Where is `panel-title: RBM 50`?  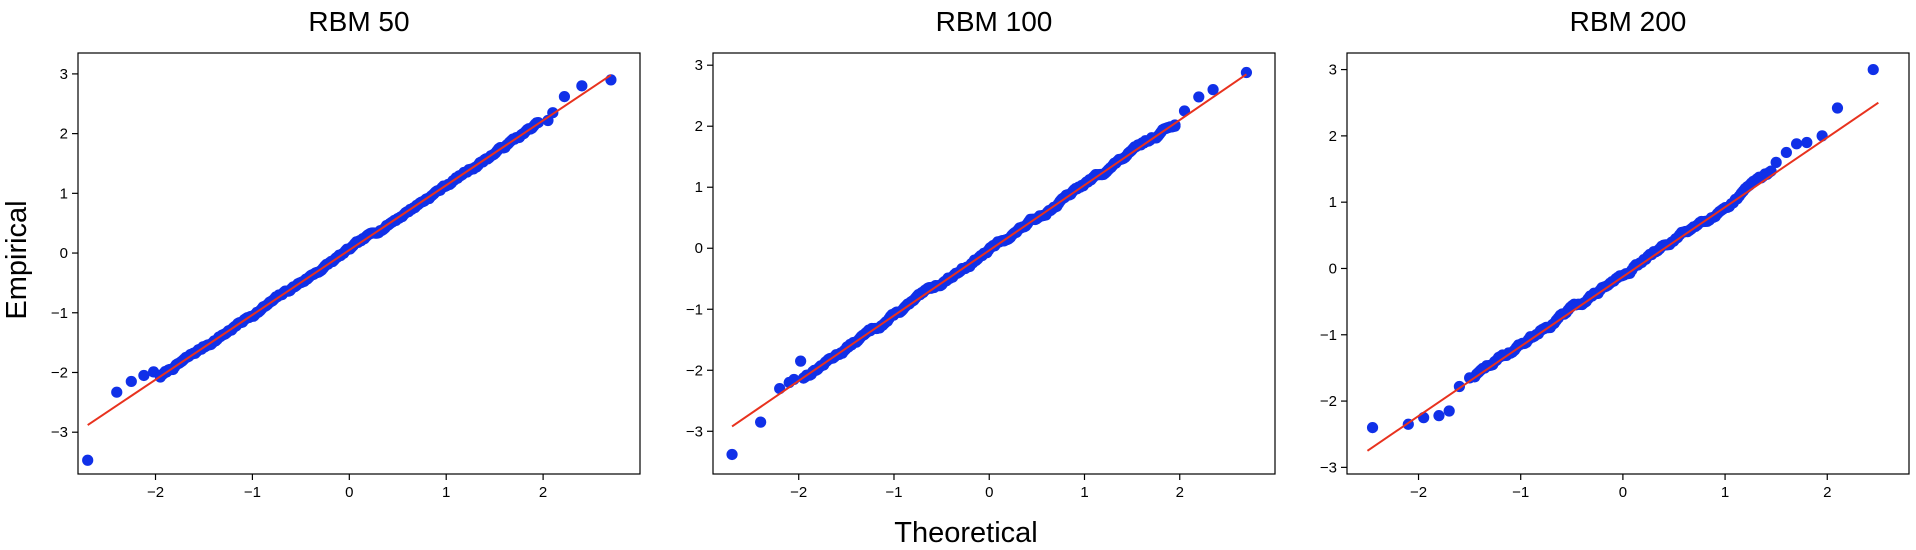 panel-title: RBM 50 is located at coordinates (358, 21).